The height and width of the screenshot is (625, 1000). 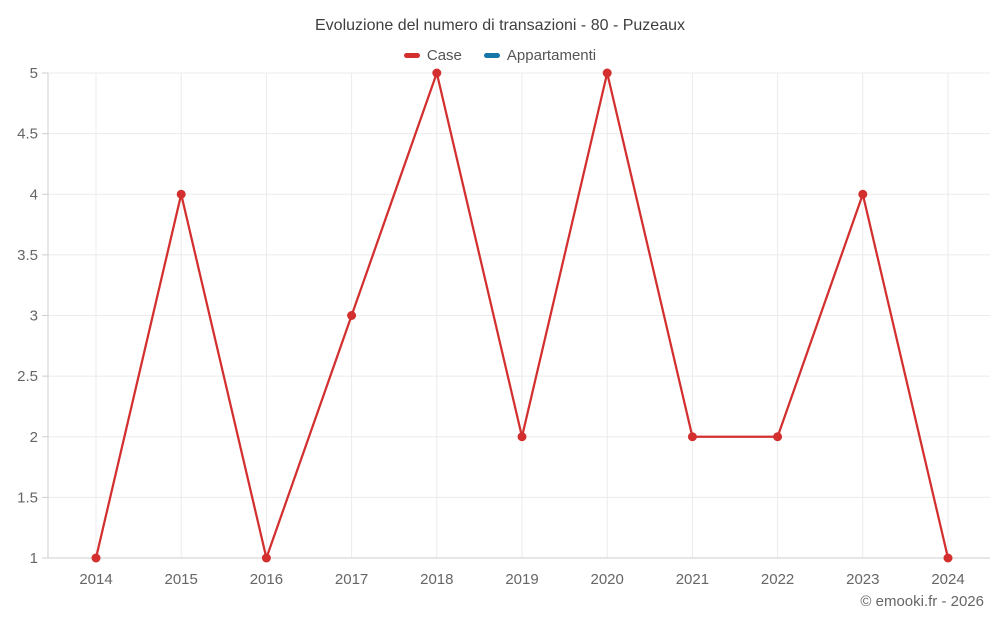 I want to click on x-tick-label: 2023, so click(x=862, y=579).